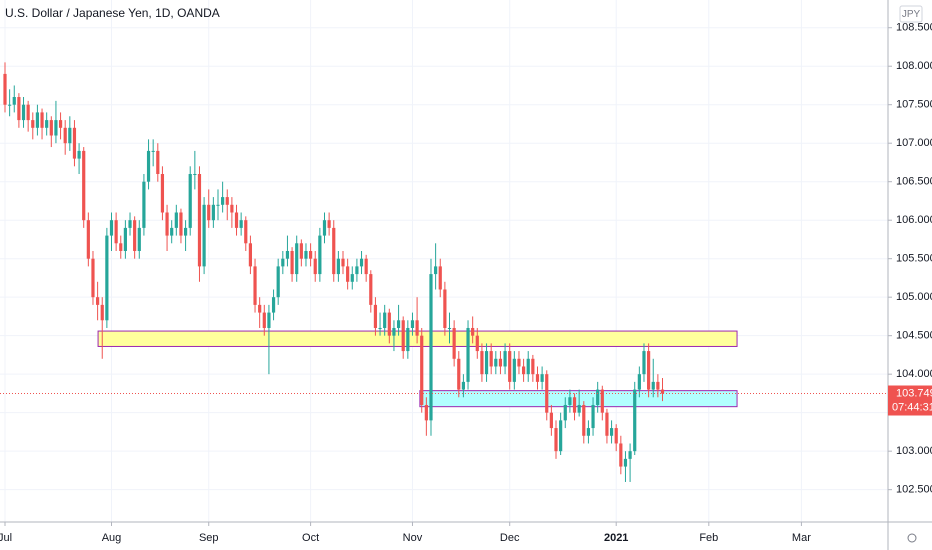  Describe the element at coordinates (914, 393) in the screenshot. I see `last-price-label: 103.749` at that location.